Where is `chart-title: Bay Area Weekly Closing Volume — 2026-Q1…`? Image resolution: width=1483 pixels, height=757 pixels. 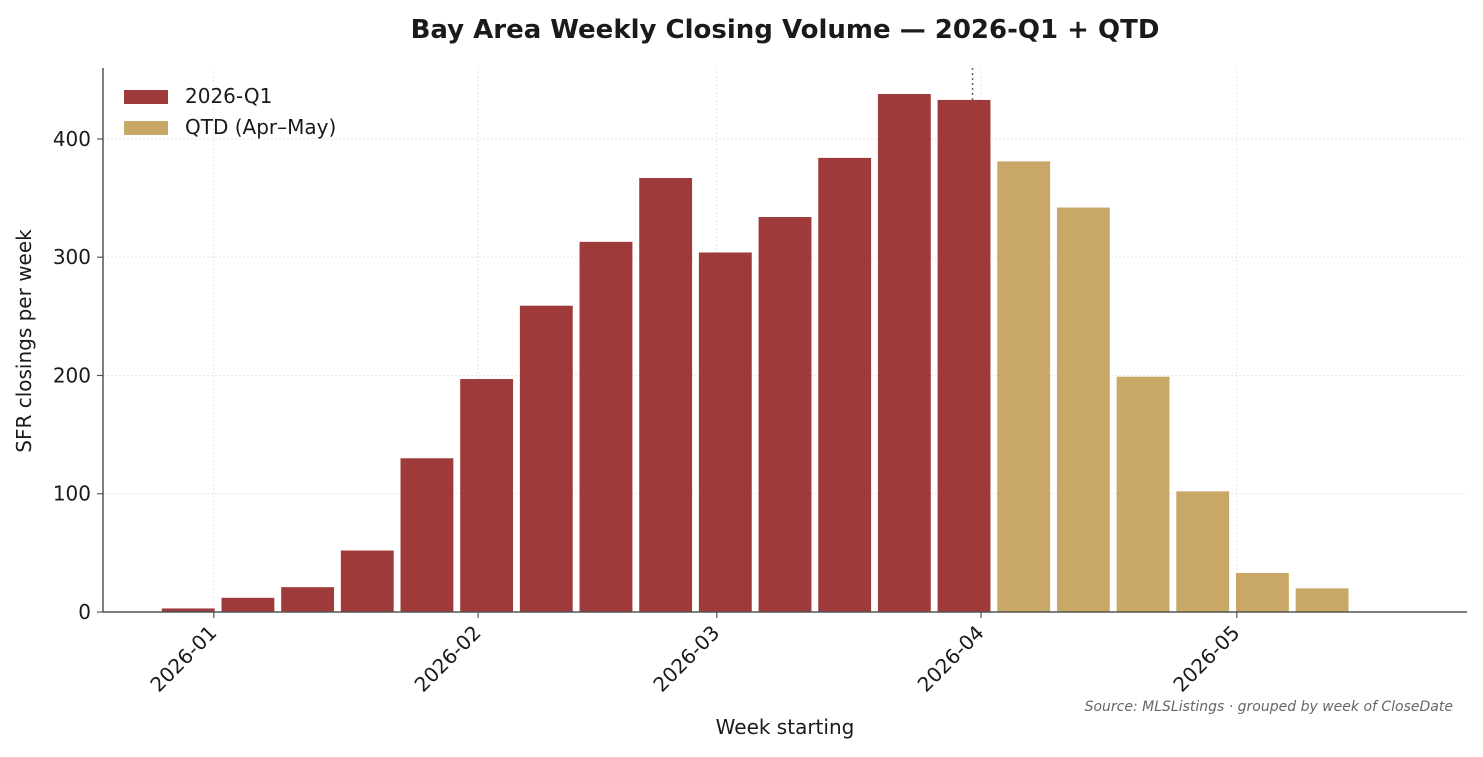
chart-title: Bay Area Weekly Closing Volume — 2026-Q1… is located at coordinates (785, 30).